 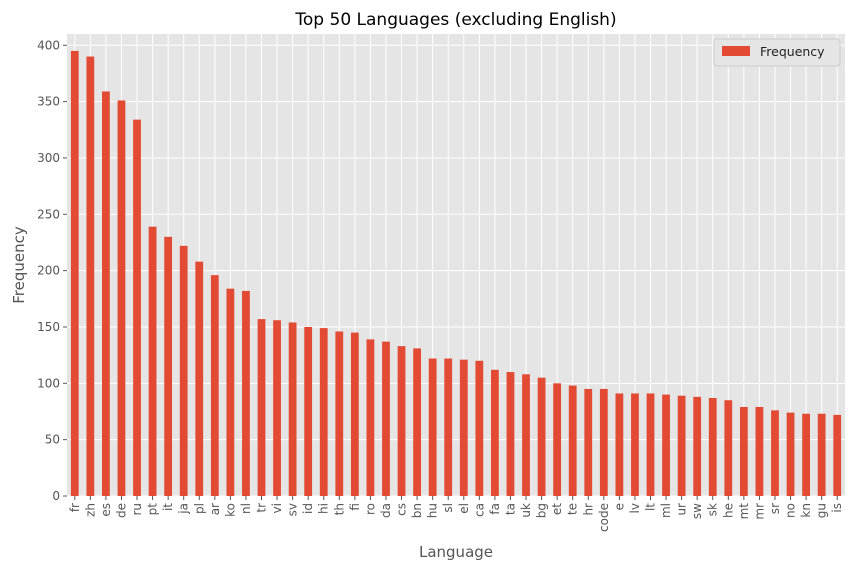 What do you see at coordinates (277, 408) in the screenshot?
I see `bar-vi` at bounding box center [277, 408].